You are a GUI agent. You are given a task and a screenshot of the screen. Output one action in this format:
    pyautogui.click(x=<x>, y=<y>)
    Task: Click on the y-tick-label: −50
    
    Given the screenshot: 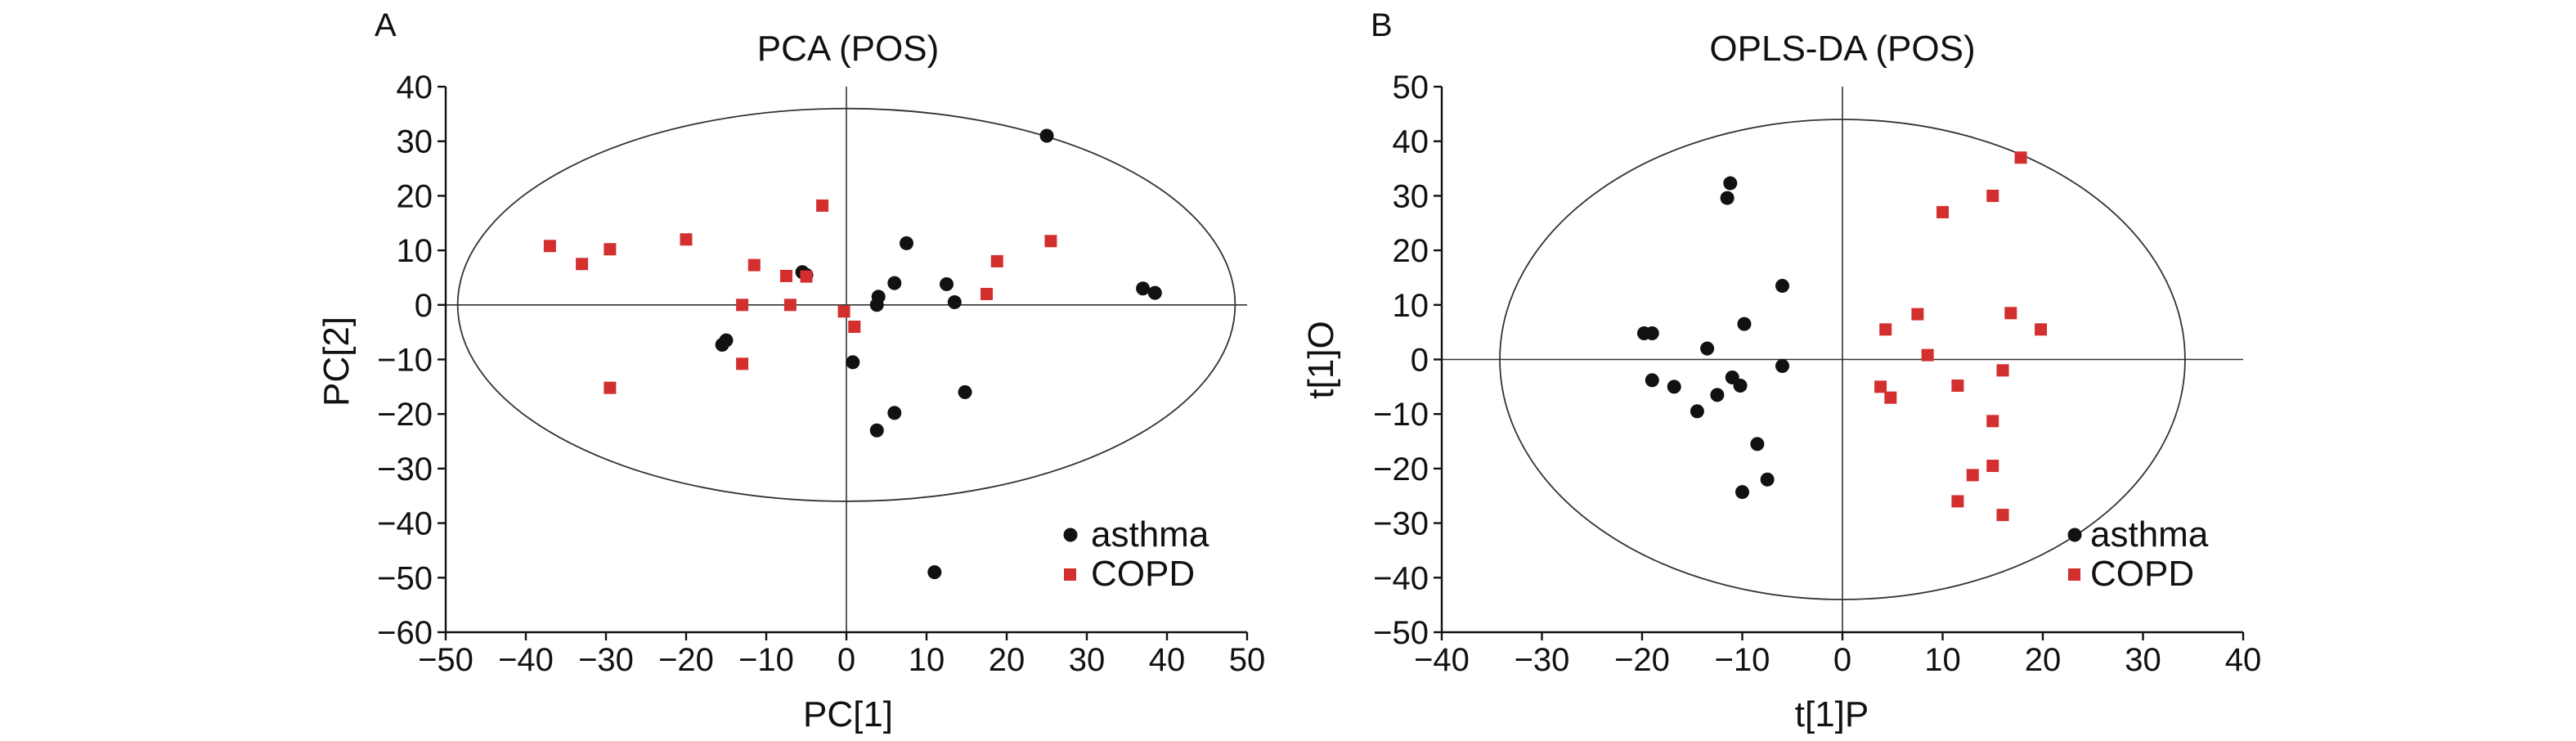 What is the action you would take?
    pyautogui.click(x=1401, y=633)
    